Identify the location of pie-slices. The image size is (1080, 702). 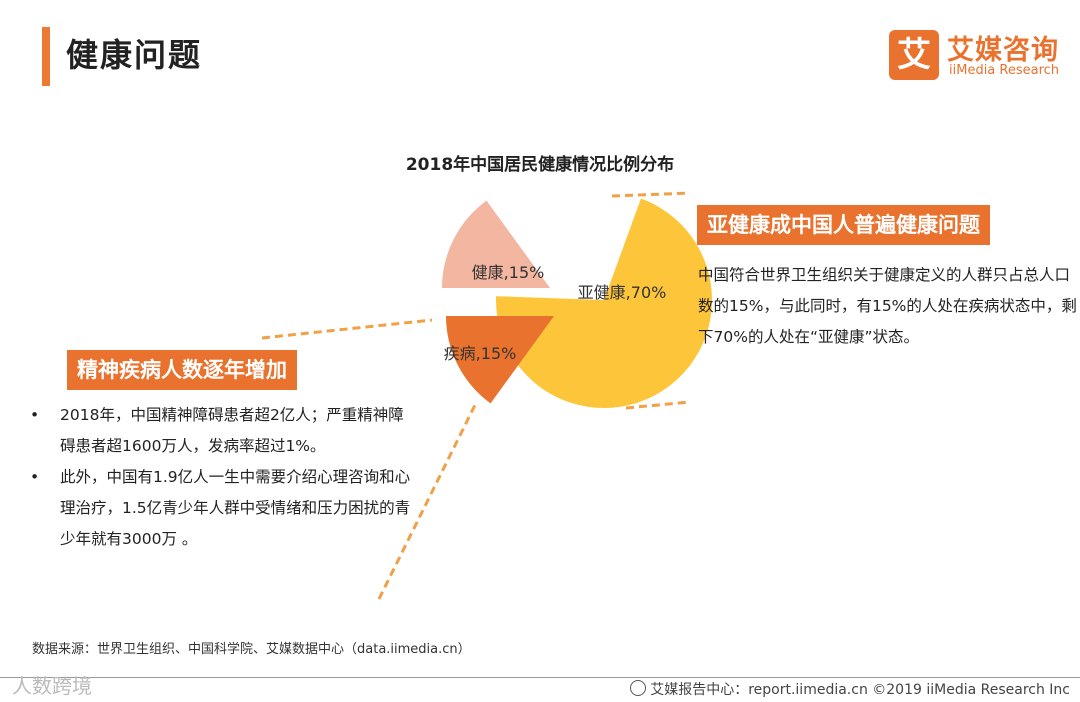
(577, 303).